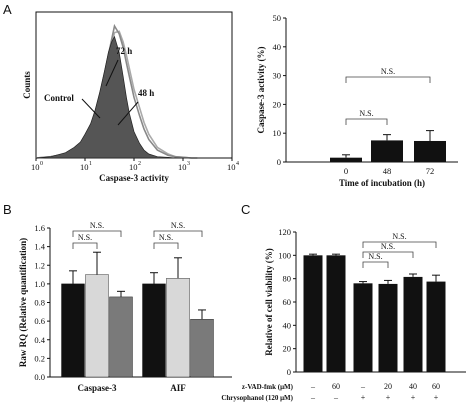 Image resolution: width=474 pixels, height=407 pixels. Describe the element at coordinates (39, 358) in the screenshot. I see `y-tick-label: 0.2` at that location.